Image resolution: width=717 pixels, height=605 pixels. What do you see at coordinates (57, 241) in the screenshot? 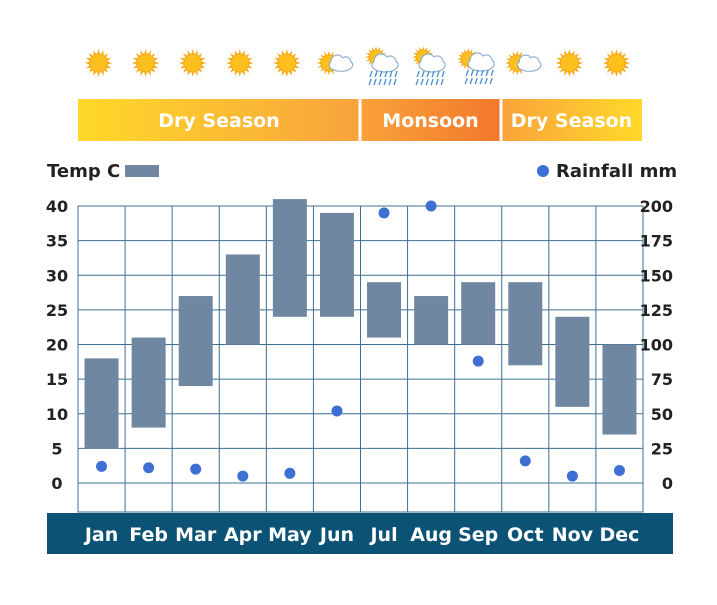
I see `y-left-tick-label: 35` at bounding box center [57, 241].